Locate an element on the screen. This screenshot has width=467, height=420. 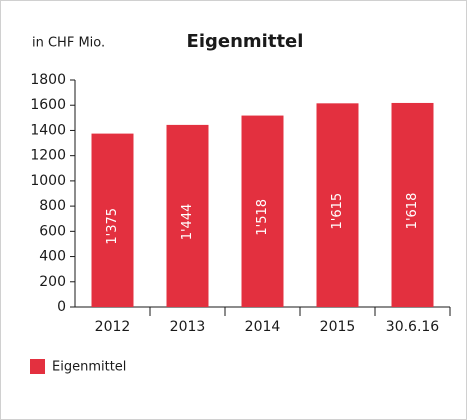
legend-label: Eigenmittel is located at coordinates (89, 367).